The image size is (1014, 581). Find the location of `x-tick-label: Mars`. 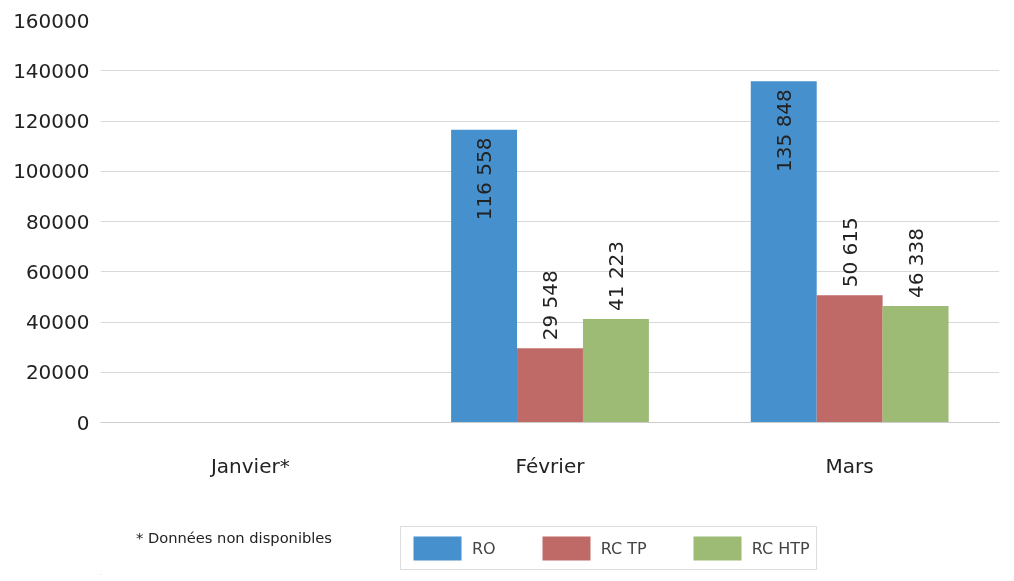

x-tick-label: Mars is located at coordinates (849, 465).